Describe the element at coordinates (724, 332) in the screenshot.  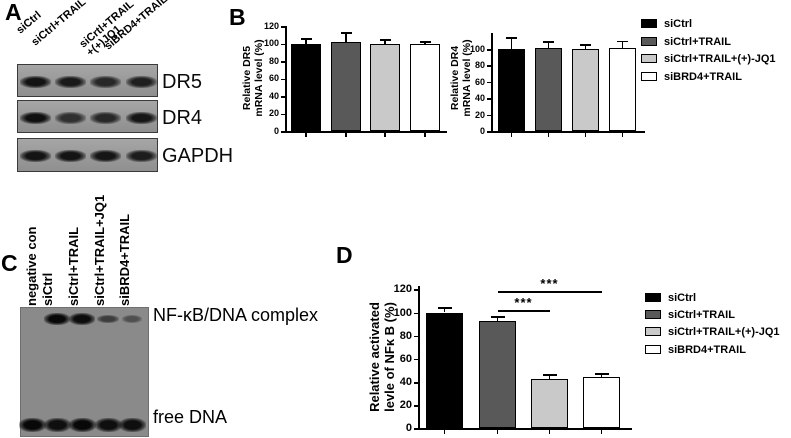
I see `legend-label: siCtrl+TRAIL+(+)-JQ1` at that location.